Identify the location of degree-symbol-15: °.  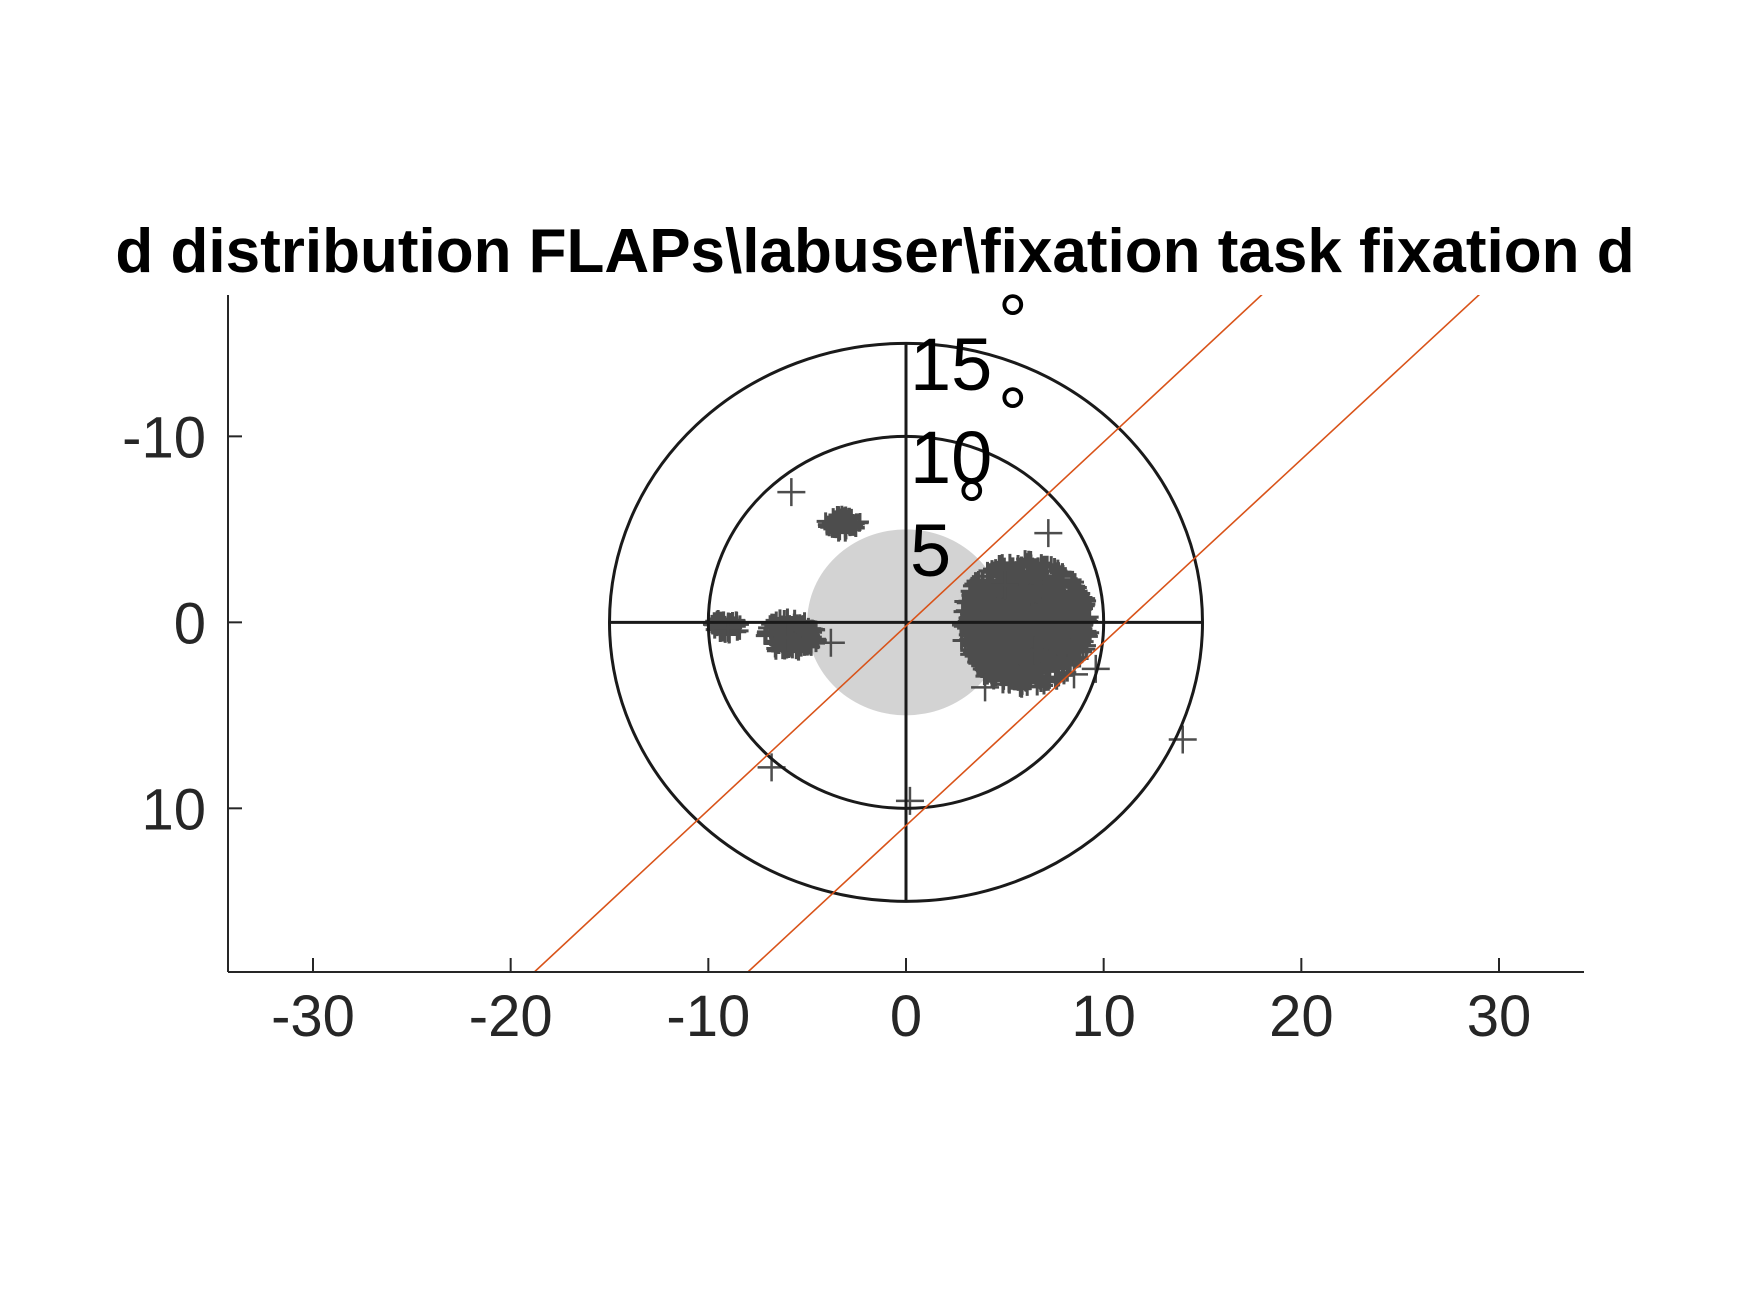
(1013, 320).